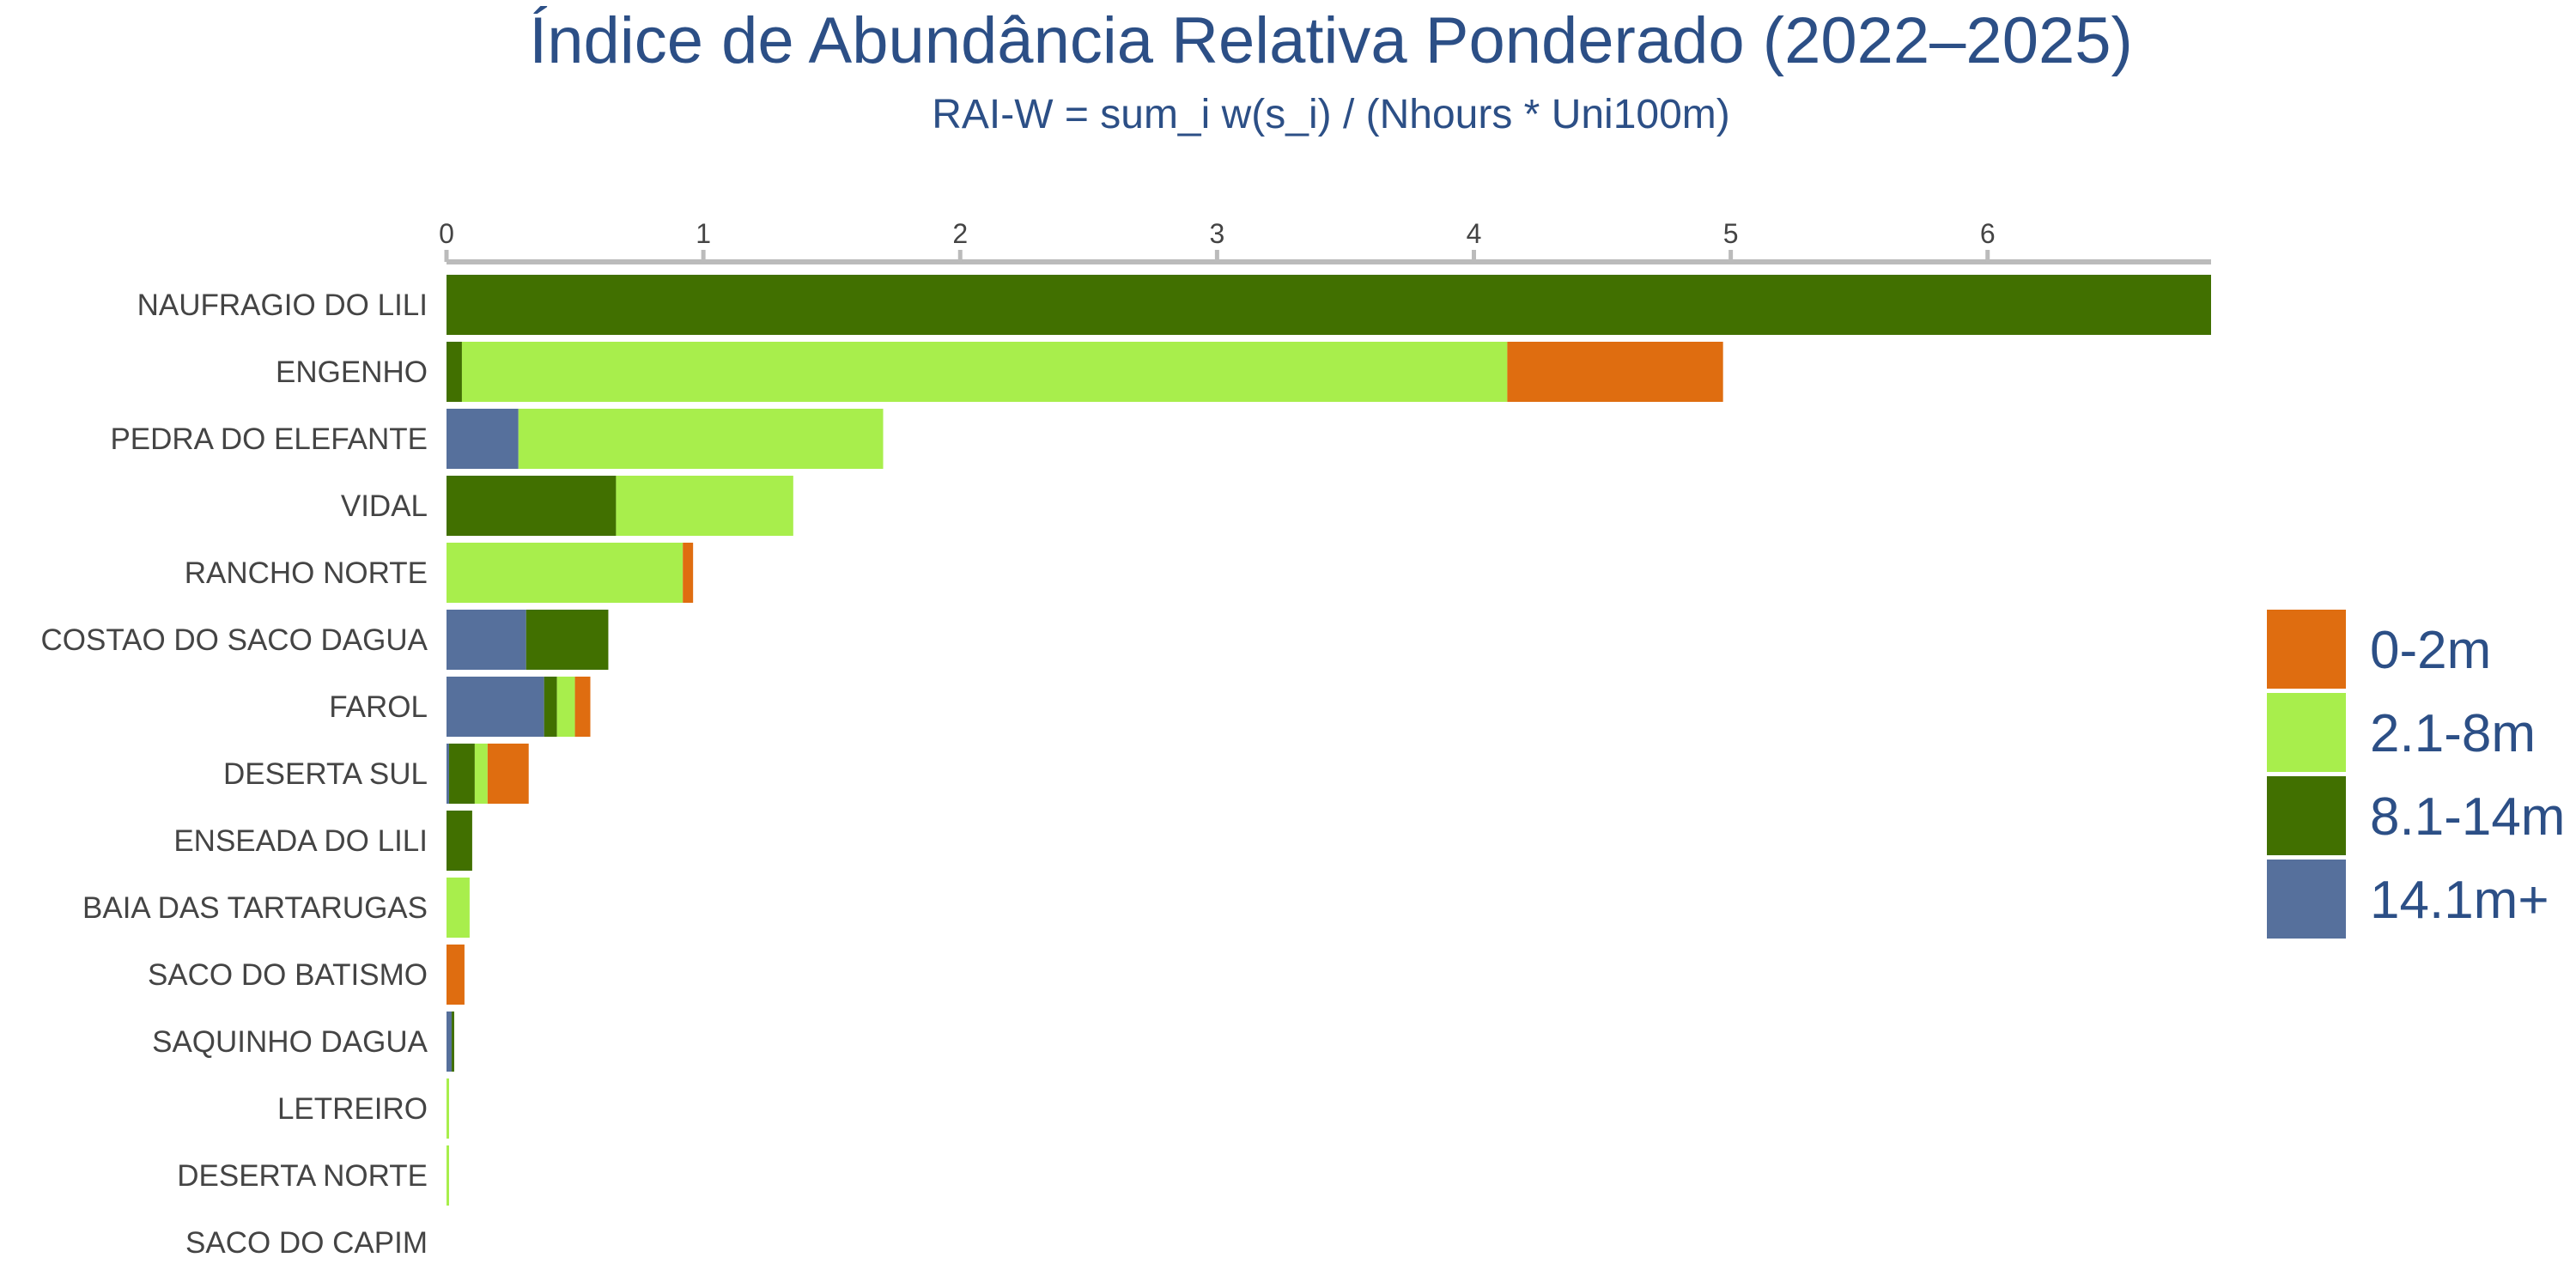 The image size is (2576, 1288). Describe the element at coordinates (306, 573) in the screenshot. I see `category-label: RANCHO NORTE` at that location.